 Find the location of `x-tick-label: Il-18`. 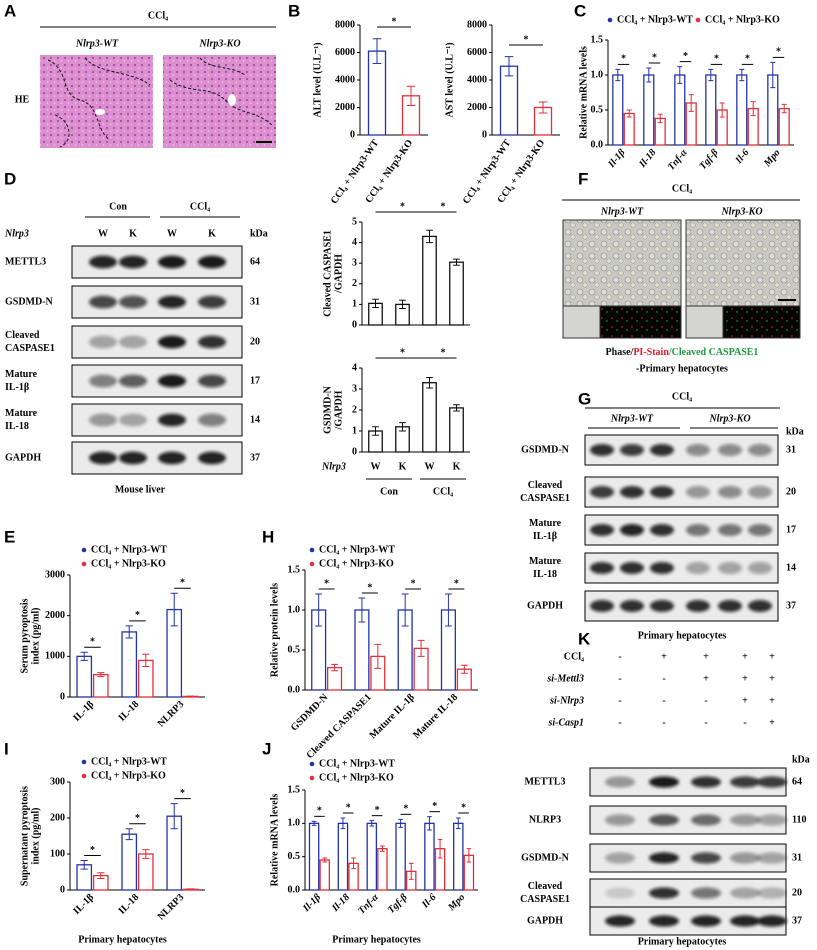

x-tick-label: Il-18 is located at coordinates (340, 903).